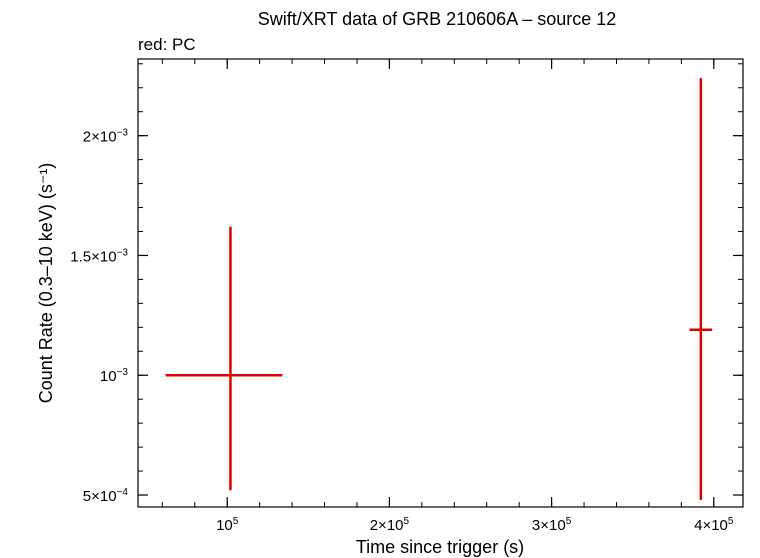 This screenshot has height=558, width=760. I want to click on x-tick-label: 105, so click(227, 525).